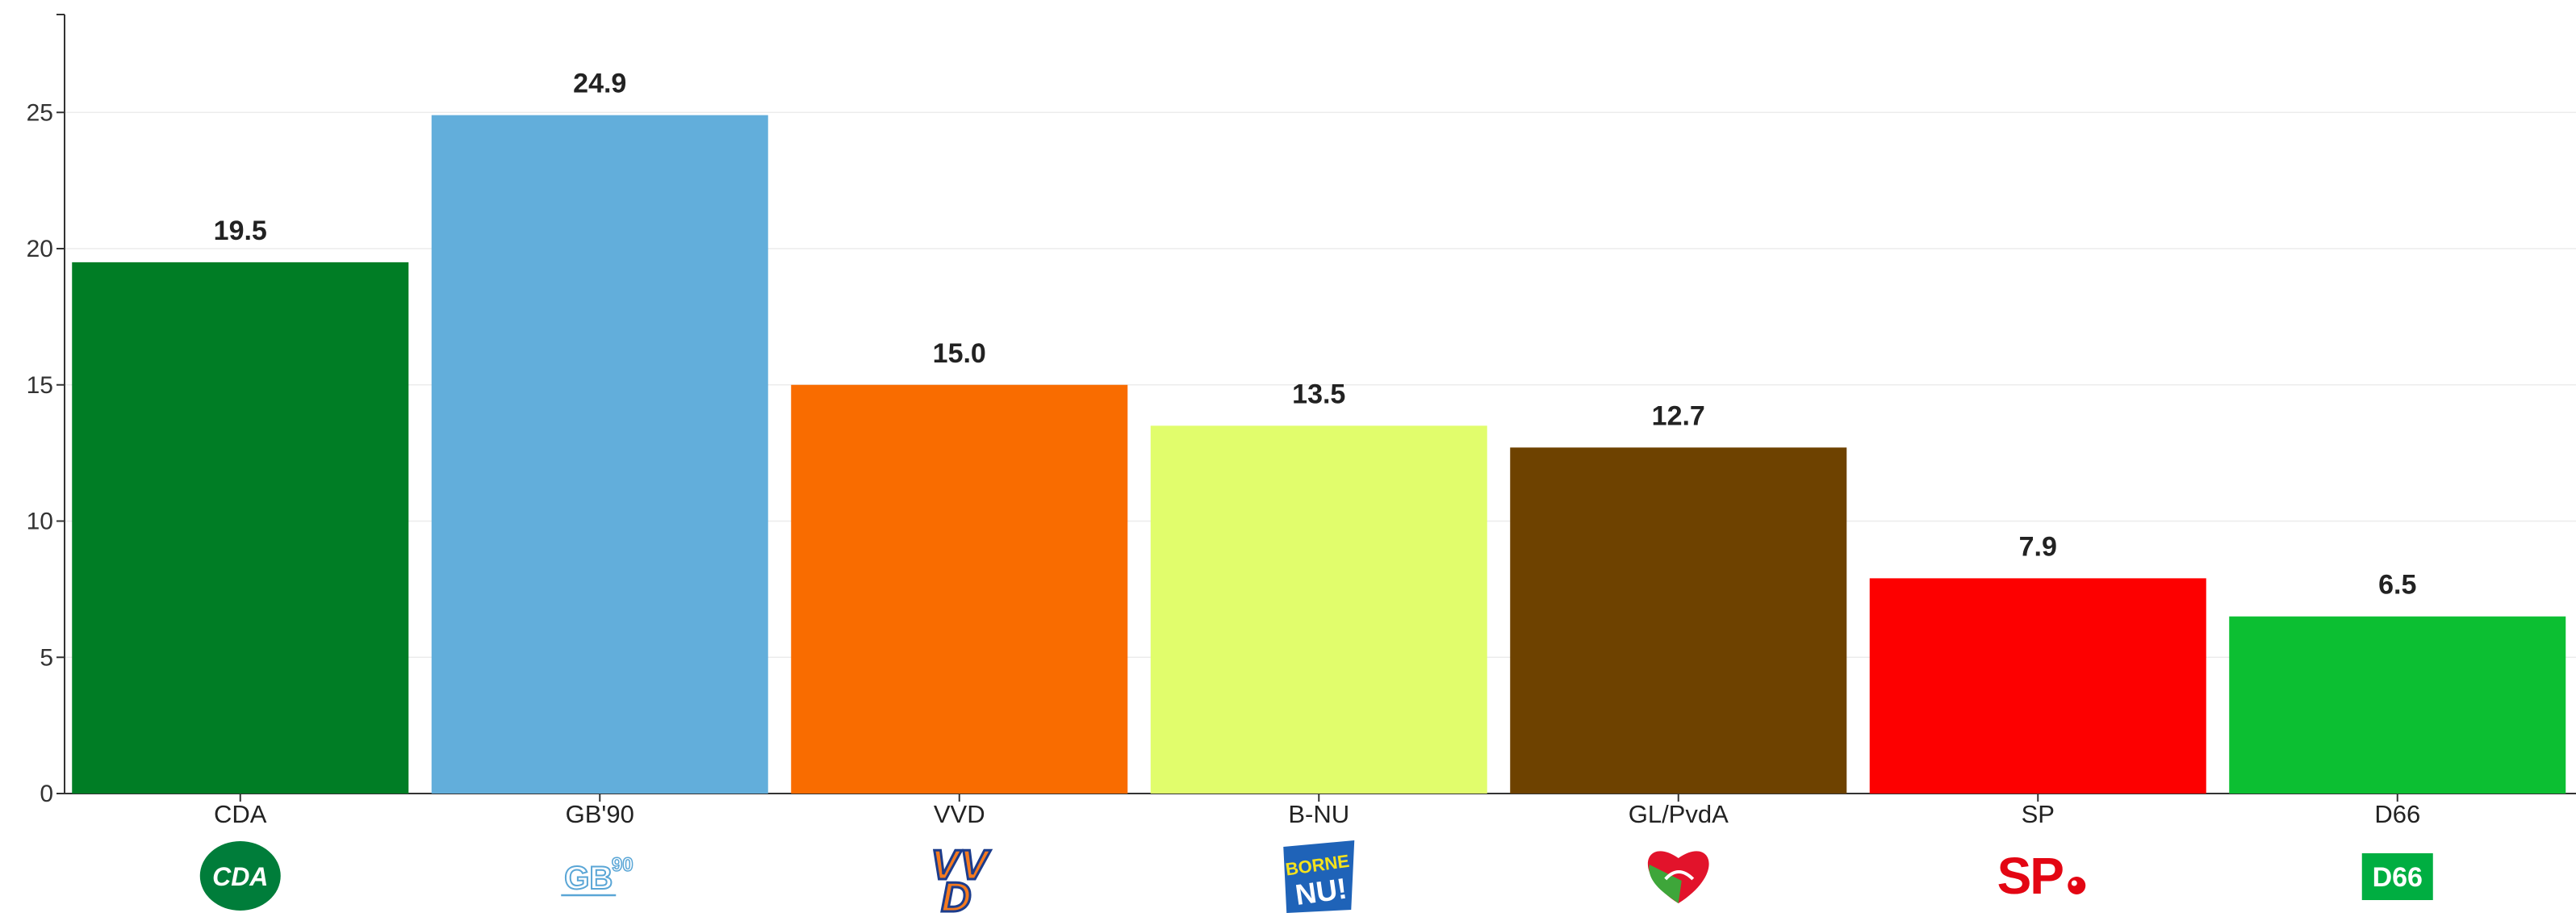 Image resolution: width=2576 pixels, height=913 pixels. What do you see at coordinates (2038, 814) in the screenshot?
I see `category-label: SP` at bounding box center [2038, 814].